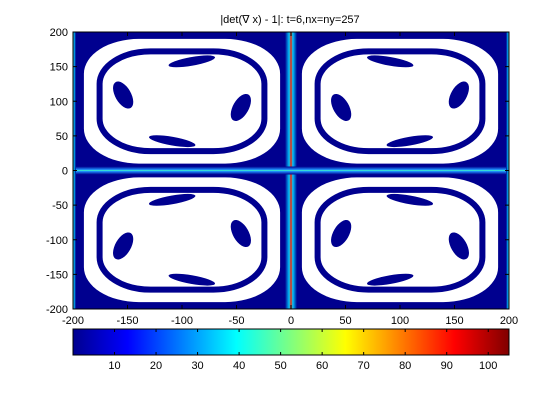  What do you see at coordinates (291, 342) in the screenshot?
I see `colorbar-gradient` at bounding box center [291, 342].